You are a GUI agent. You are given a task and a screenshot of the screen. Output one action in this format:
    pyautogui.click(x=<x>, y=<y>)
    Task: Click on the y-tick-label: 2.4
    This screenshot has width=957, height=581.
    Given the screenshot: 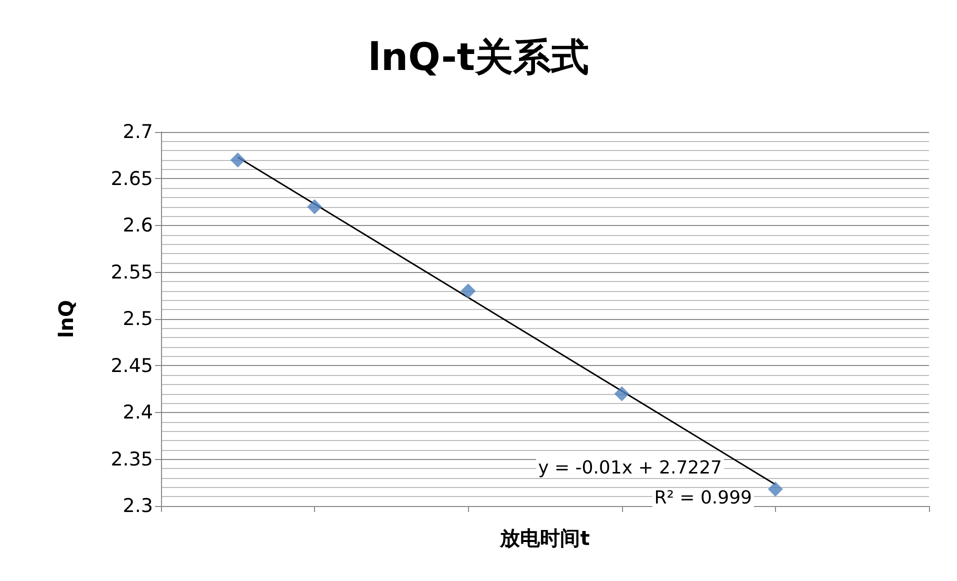 What is the action you would take?
    pyautogui.click(x=137, y=413)
    